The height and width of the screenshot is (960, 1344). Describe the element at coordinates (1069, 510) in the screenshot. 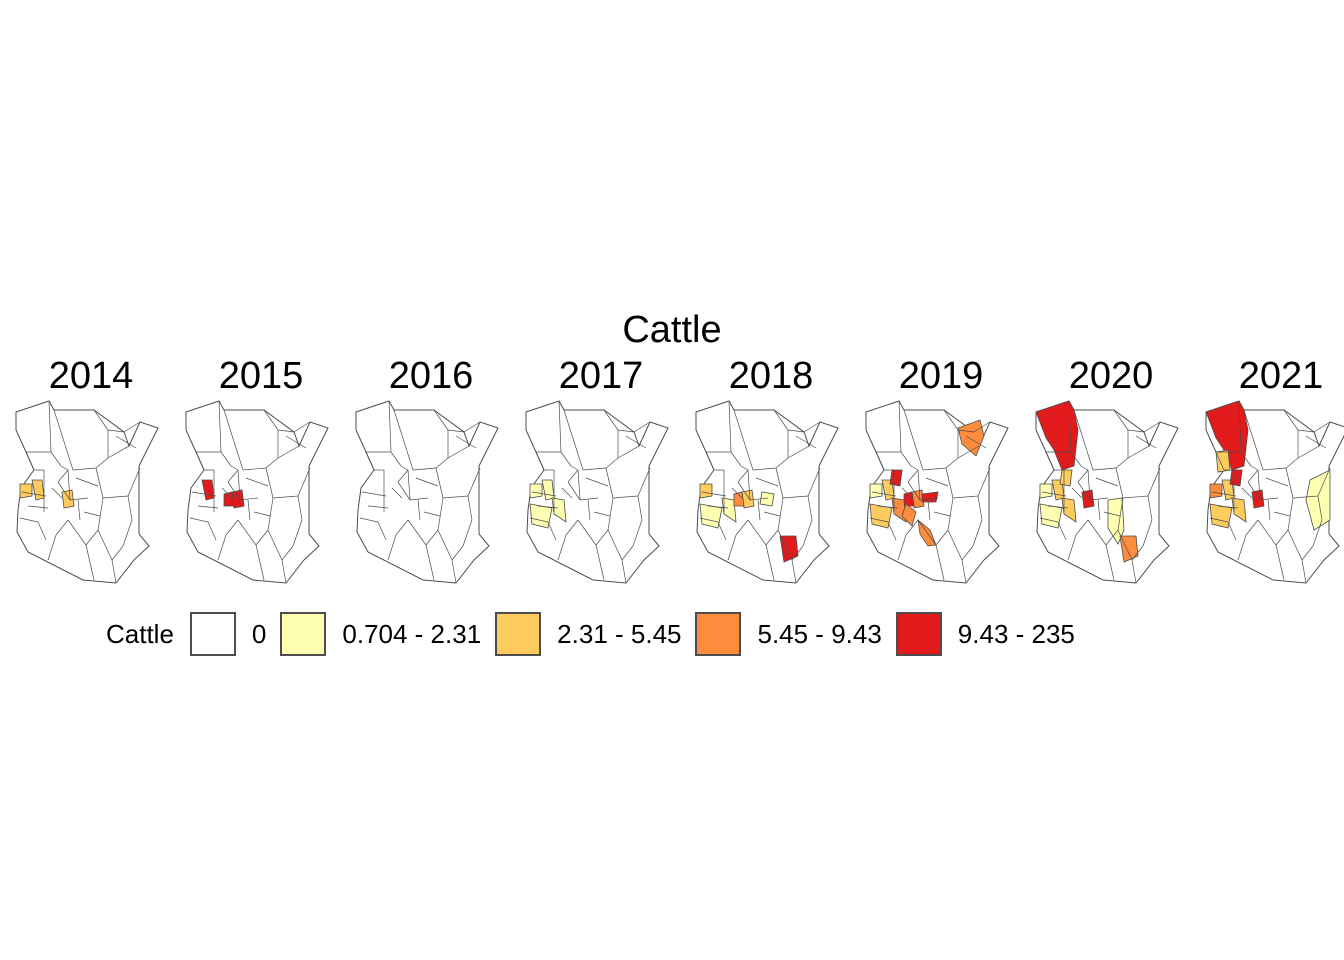

I see `county-mid-strip` at that location.